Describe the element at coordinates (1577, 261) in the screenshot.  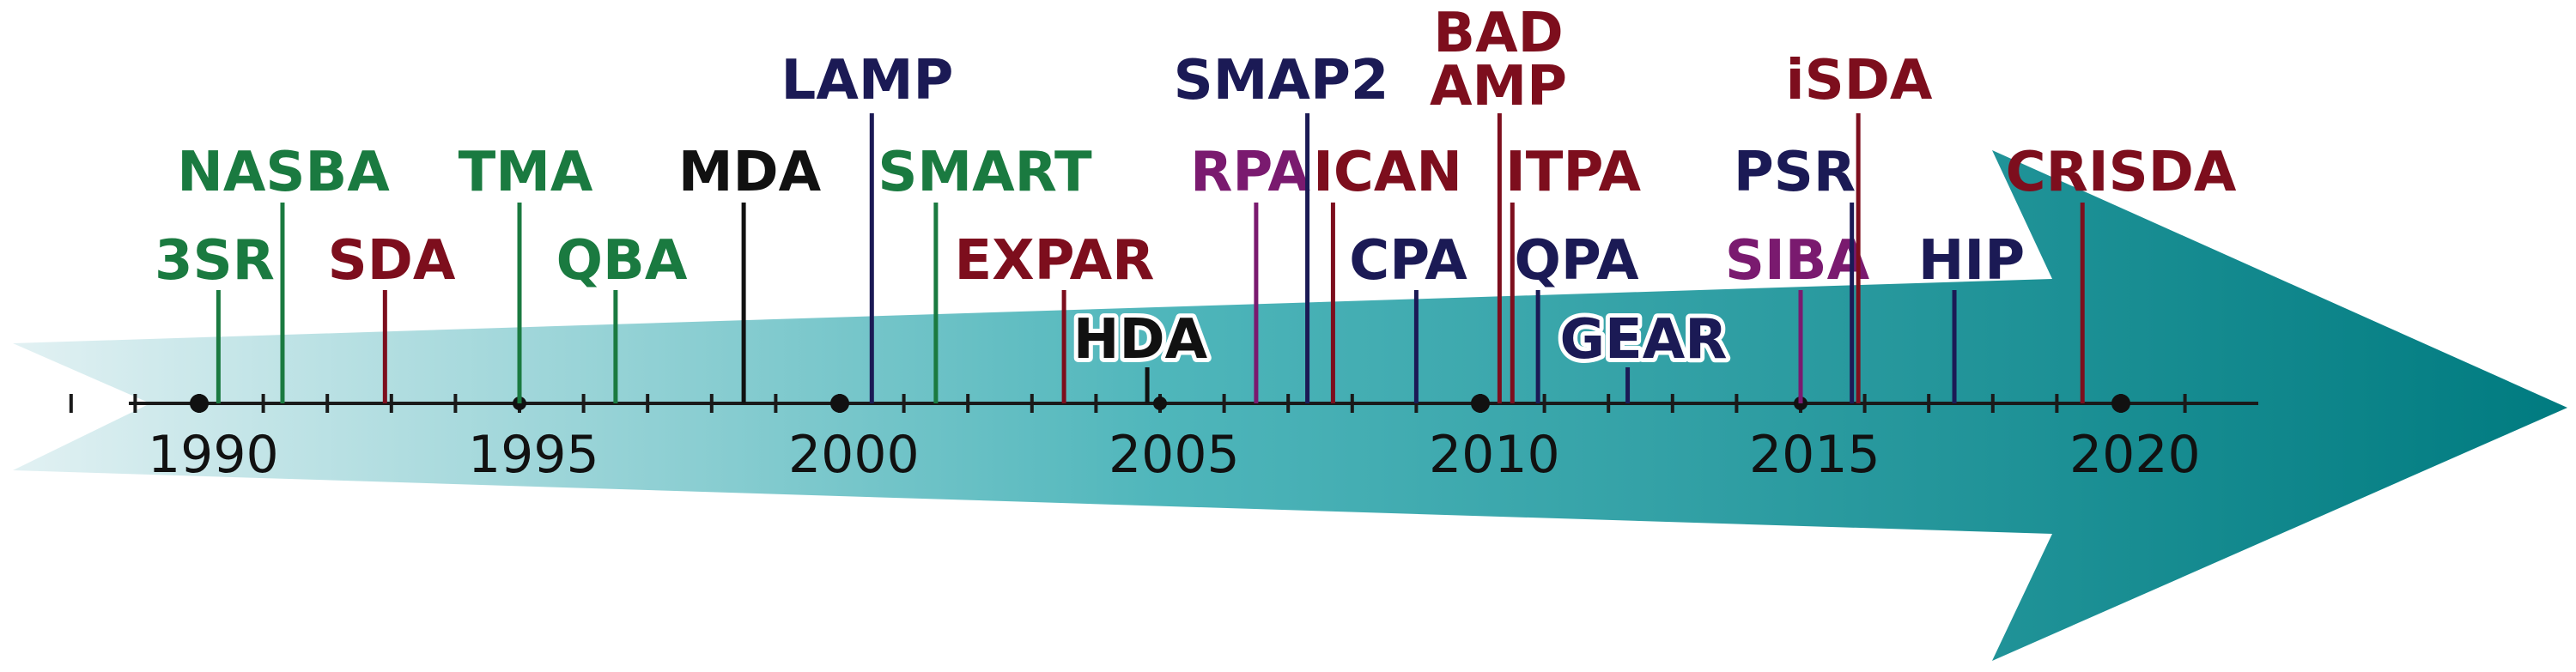
I see `method-label: QPA` at that location.